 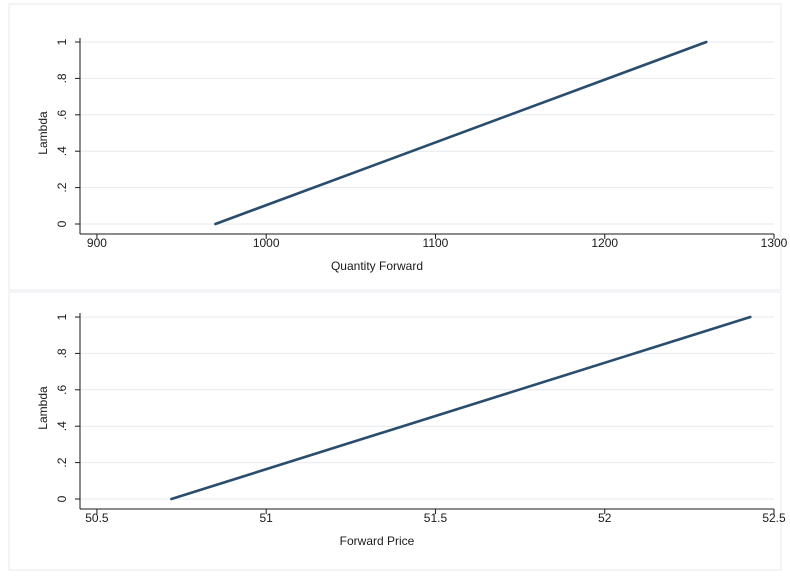 I want to click on x-tick-label-1: 51, so click(x=267, y=518).